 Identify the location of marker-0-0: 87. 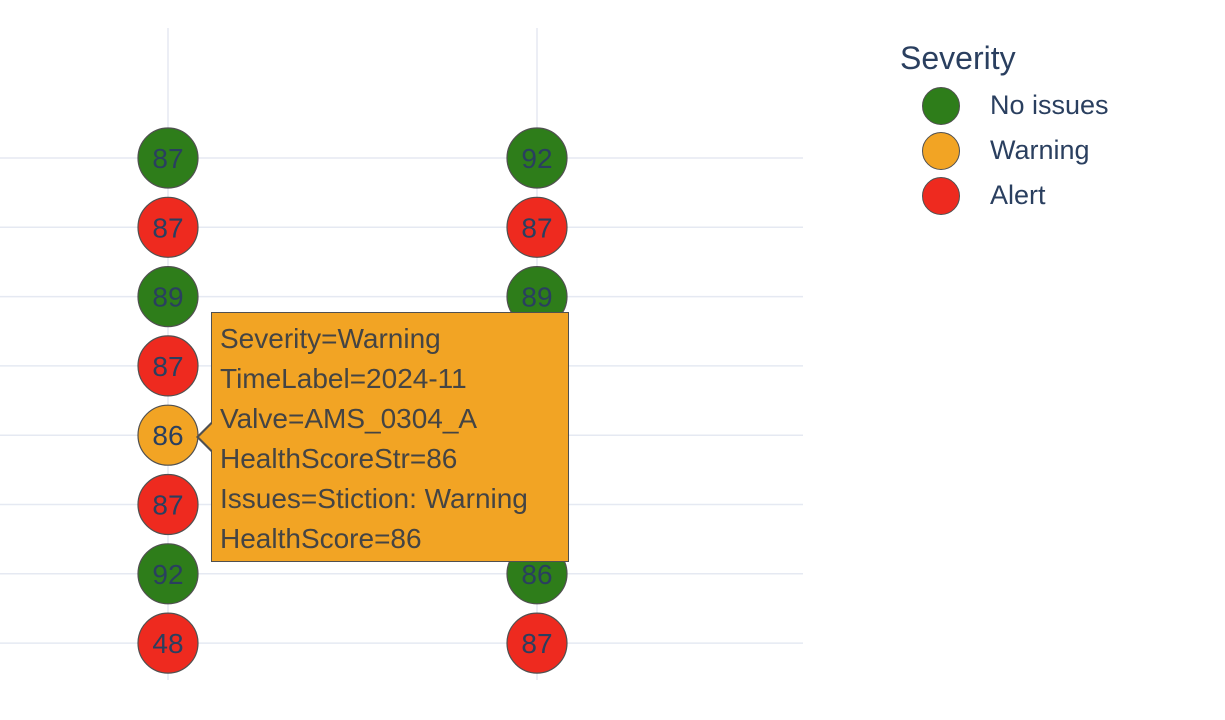
(168, 158).